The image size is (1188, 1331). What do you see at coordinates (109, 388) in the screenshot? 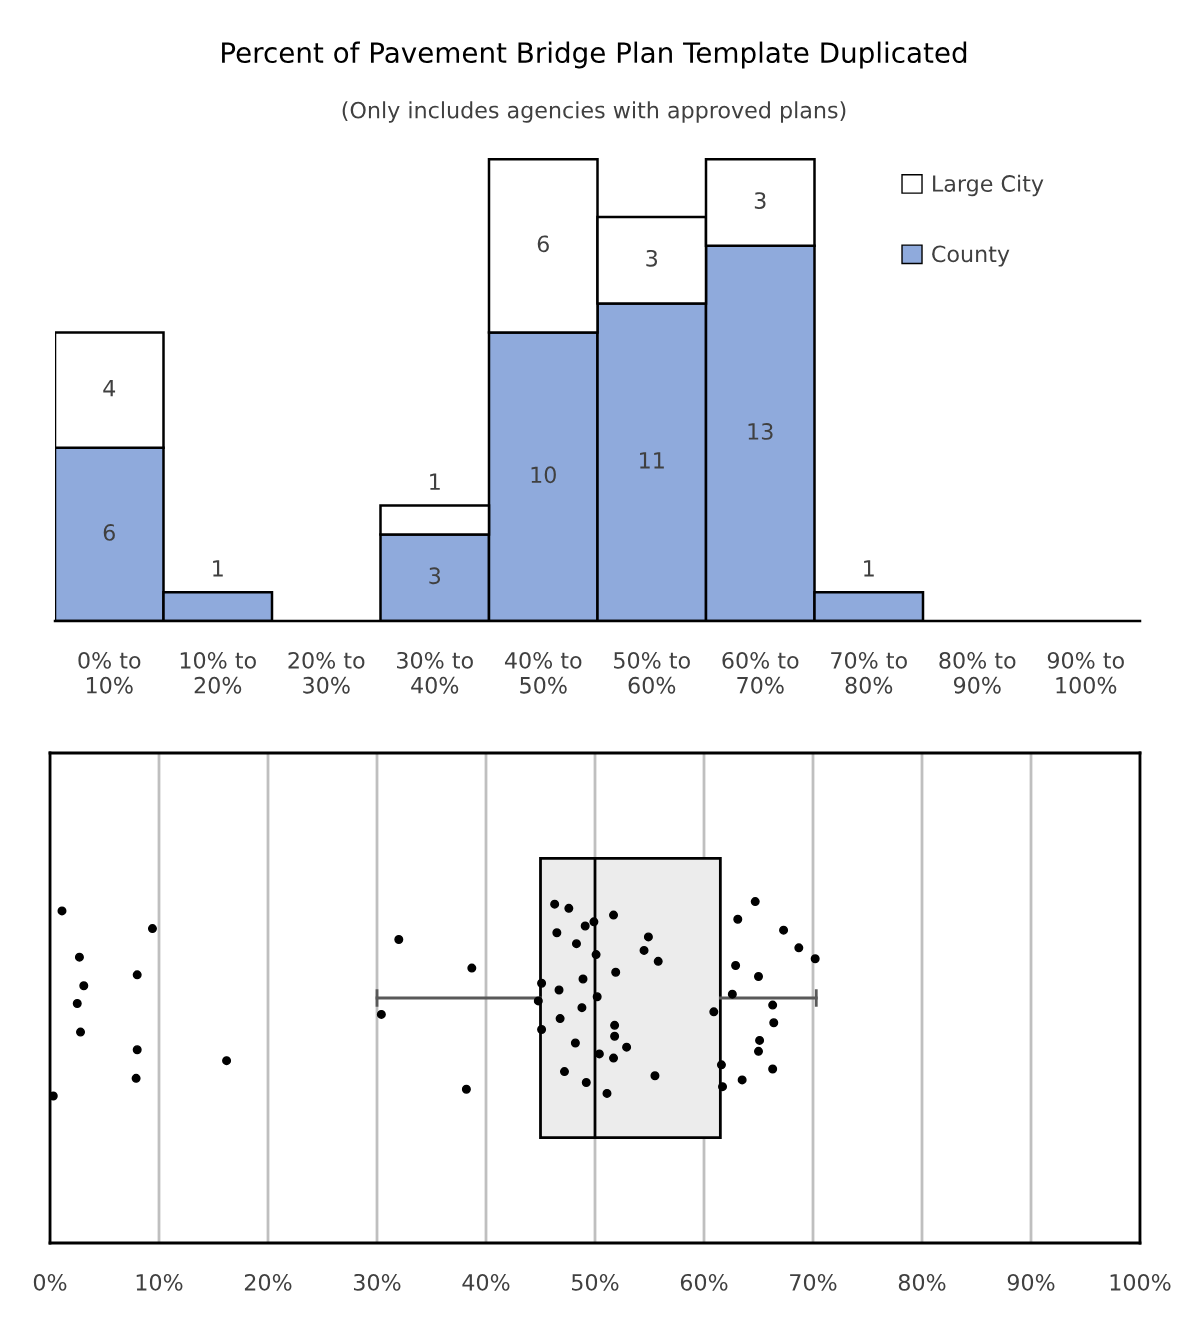
I see `data-label: 4` at bounding box center [109, 388].